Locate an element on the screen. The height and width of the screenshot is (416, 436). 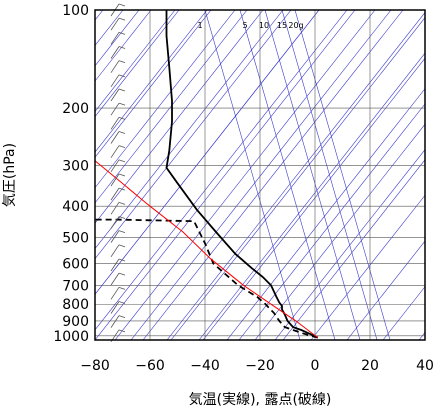
y-tick-label: 800 is located at coordinates (75, 305).